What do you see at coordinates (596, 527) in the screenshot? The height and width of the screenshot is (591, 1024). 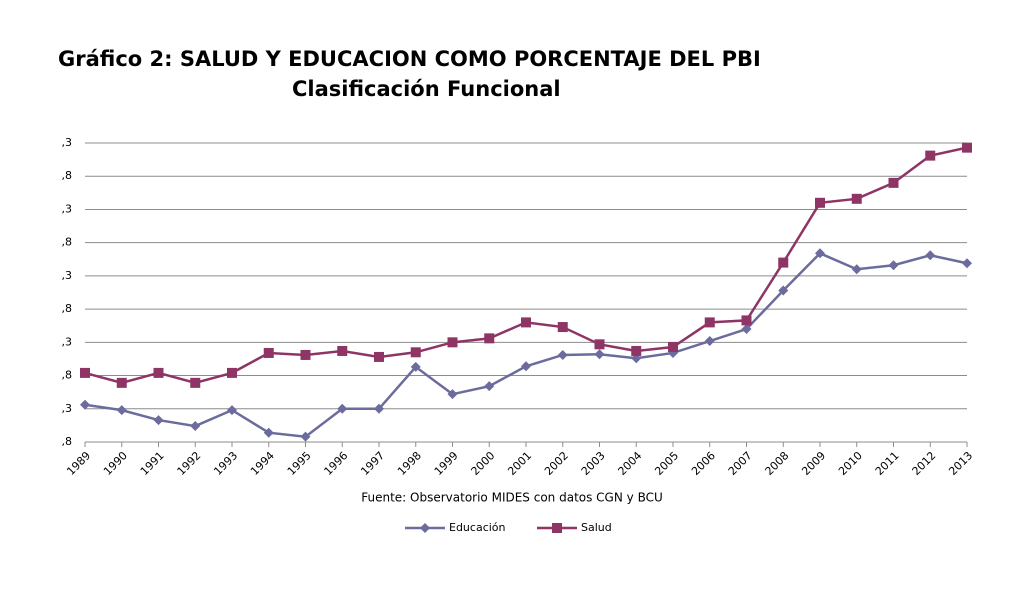 I see `legend-label: Salud` at bounding box center [596, 527].